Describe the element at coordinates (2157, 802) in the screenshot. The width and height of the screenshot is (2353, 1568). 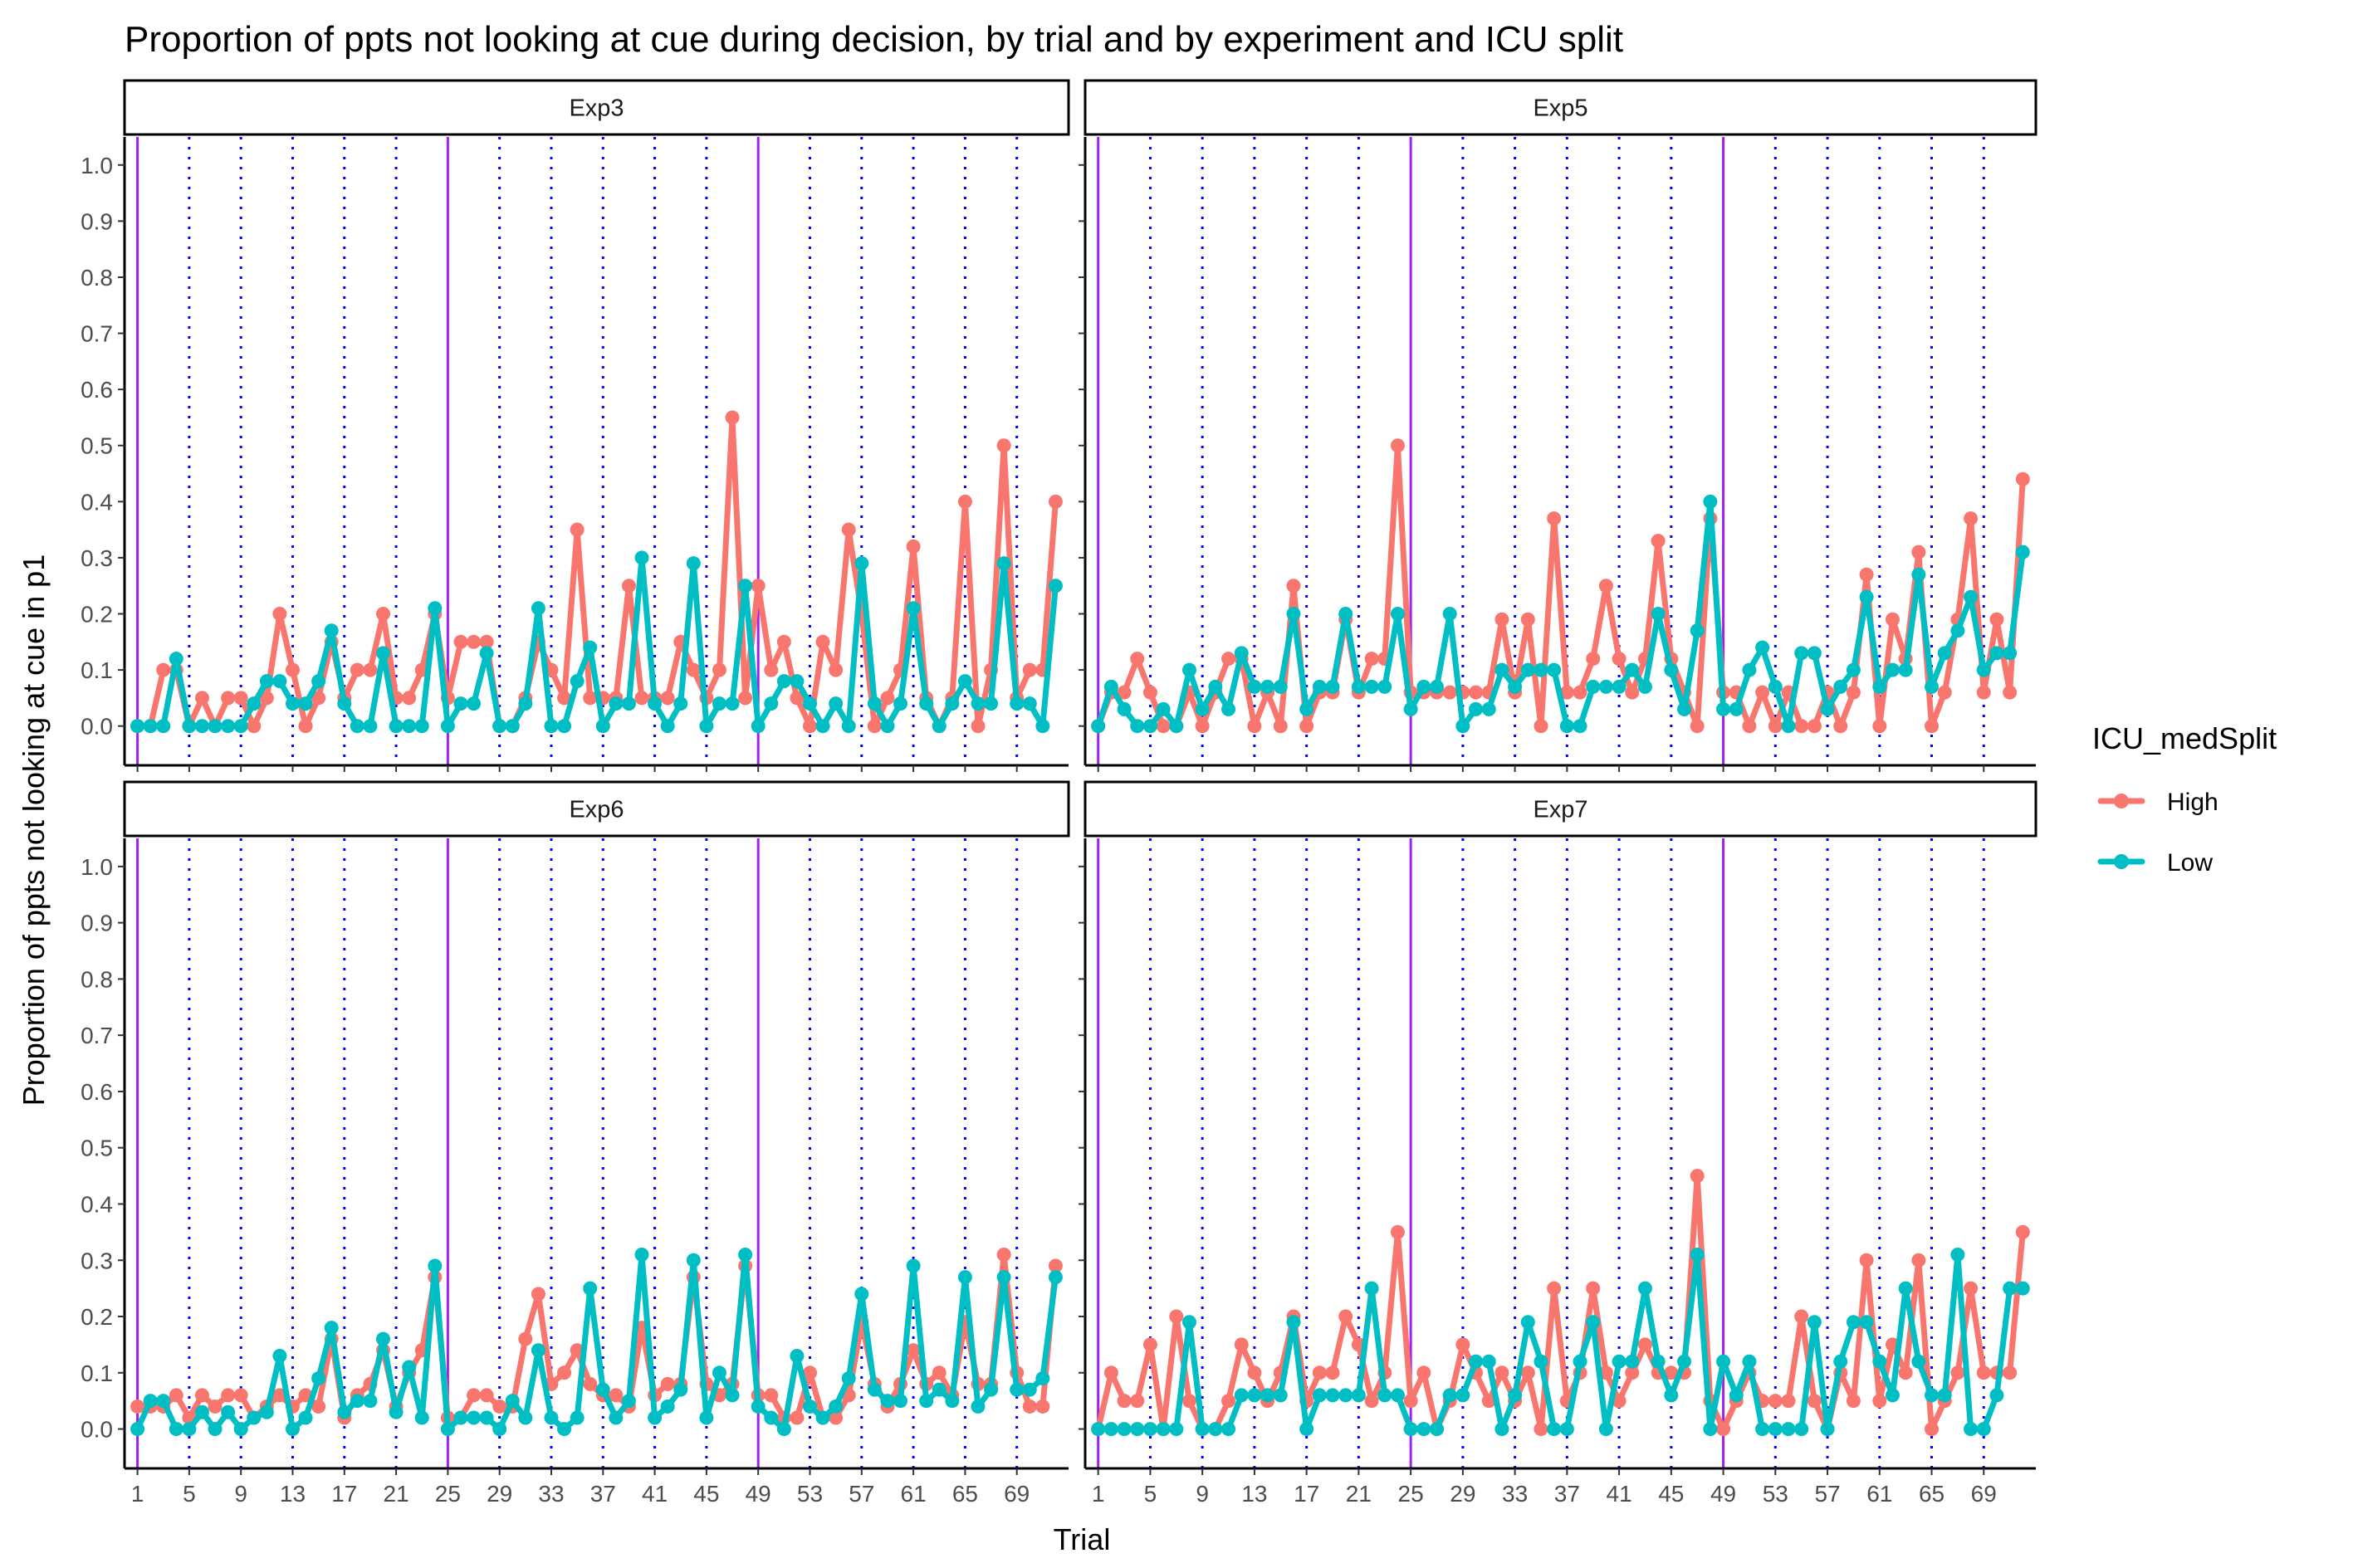
I see `legend-entry-high: High` at that location.